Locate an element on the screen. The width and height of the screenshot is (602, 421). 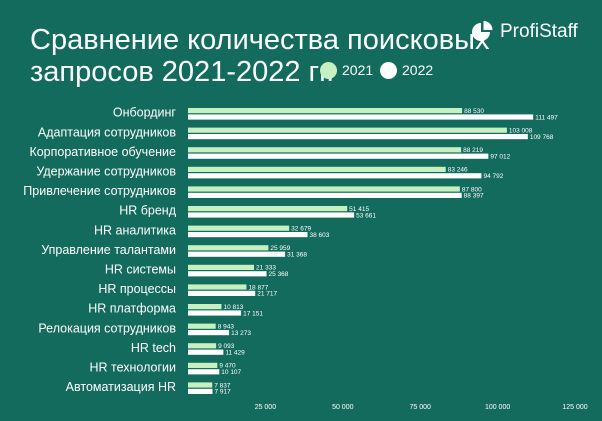
data-label-2021: 18 877 is located at coordinates (258, 287).